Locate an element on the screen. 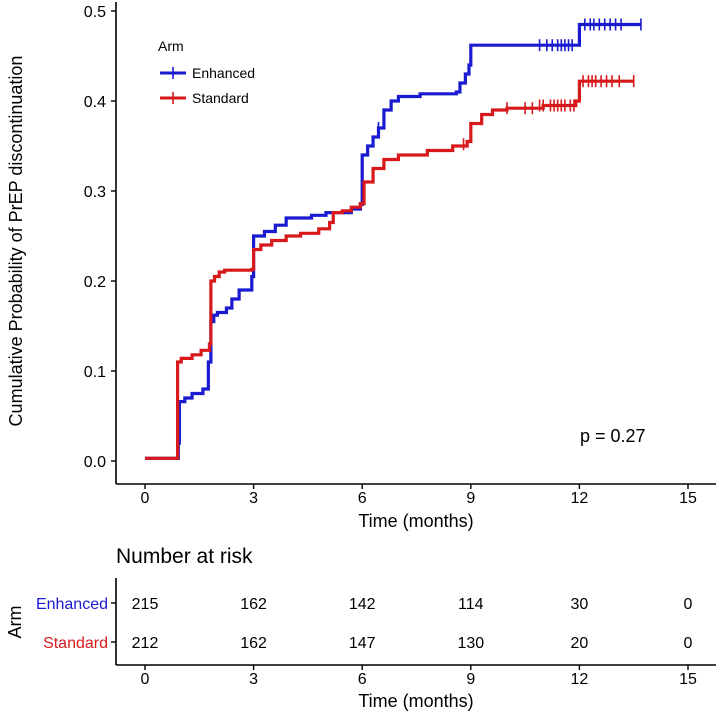  legend-entry-standard: Standard is located at coordinates (204, 98).